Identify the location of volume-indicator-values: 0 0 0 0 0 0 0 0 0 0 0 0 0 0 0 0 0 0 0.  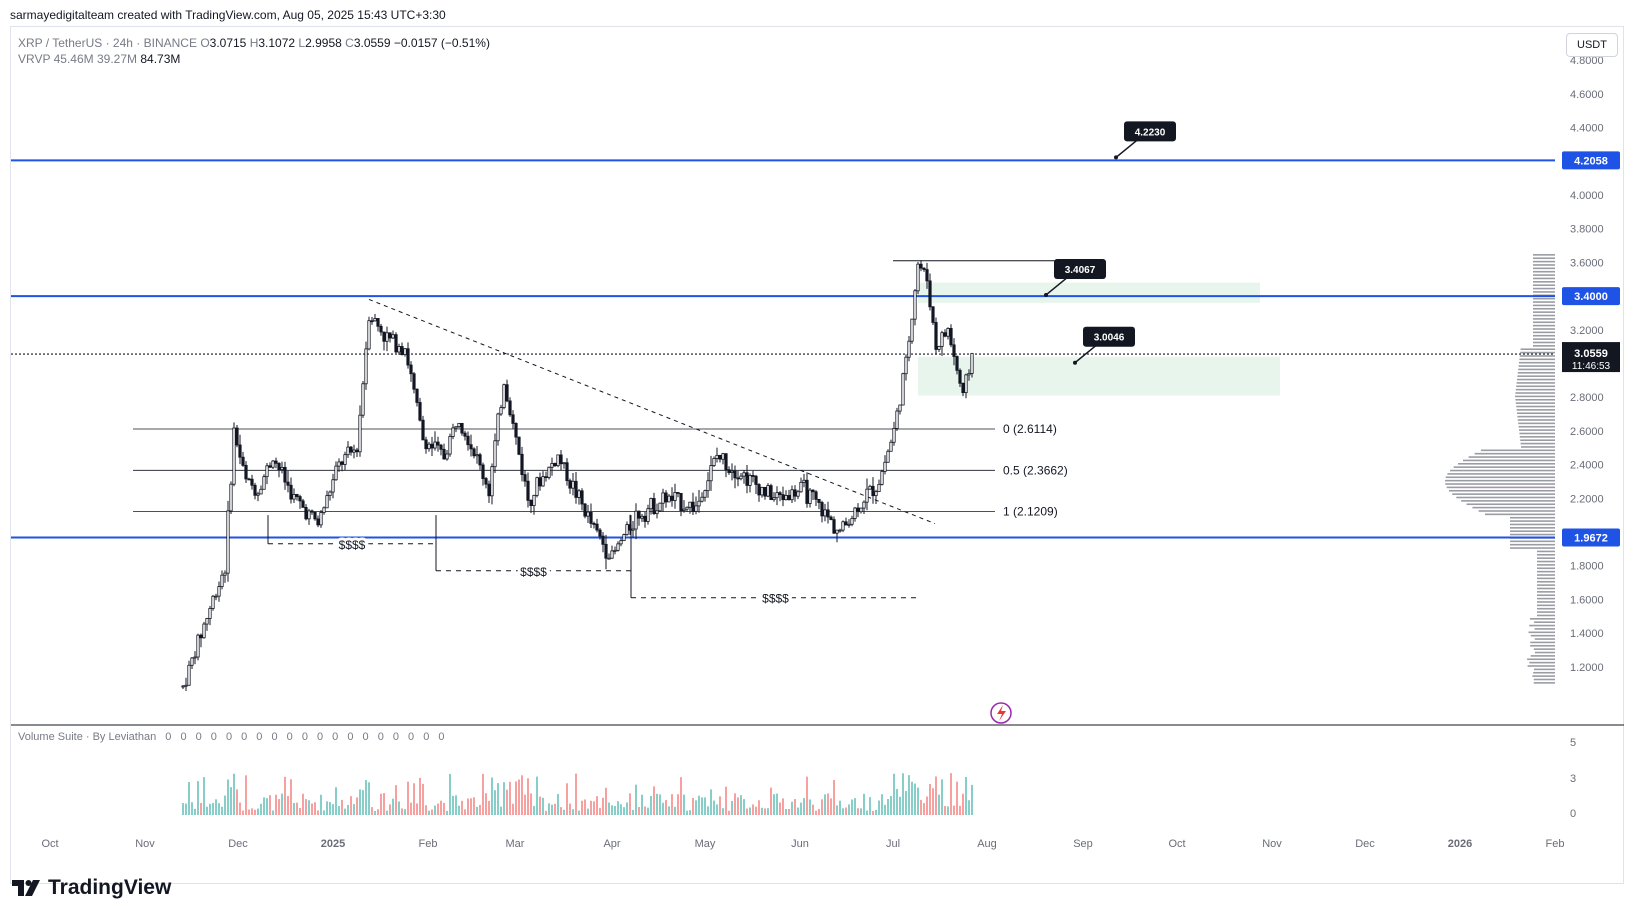
(306, 737).